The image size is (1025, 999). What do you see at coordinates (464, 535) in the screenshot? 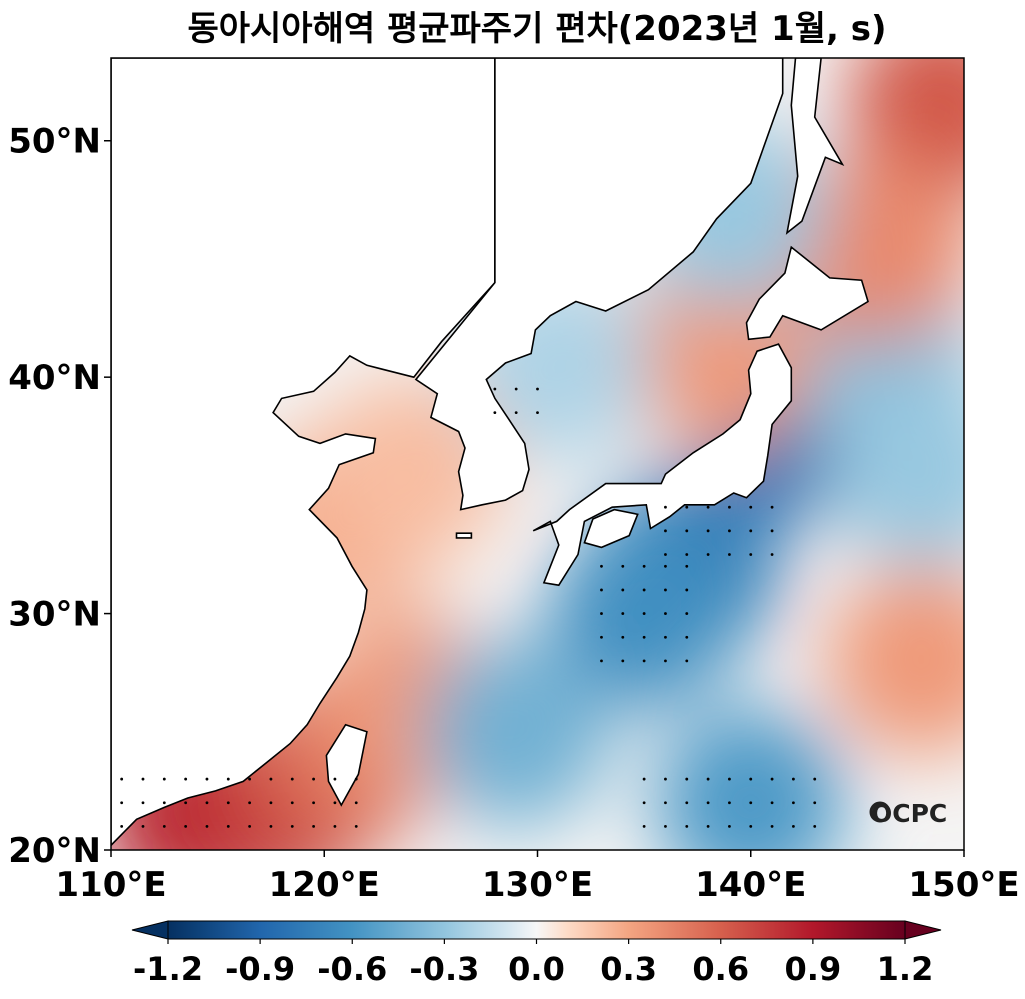
I see `land-jeju` at bounding box center [464, 535].